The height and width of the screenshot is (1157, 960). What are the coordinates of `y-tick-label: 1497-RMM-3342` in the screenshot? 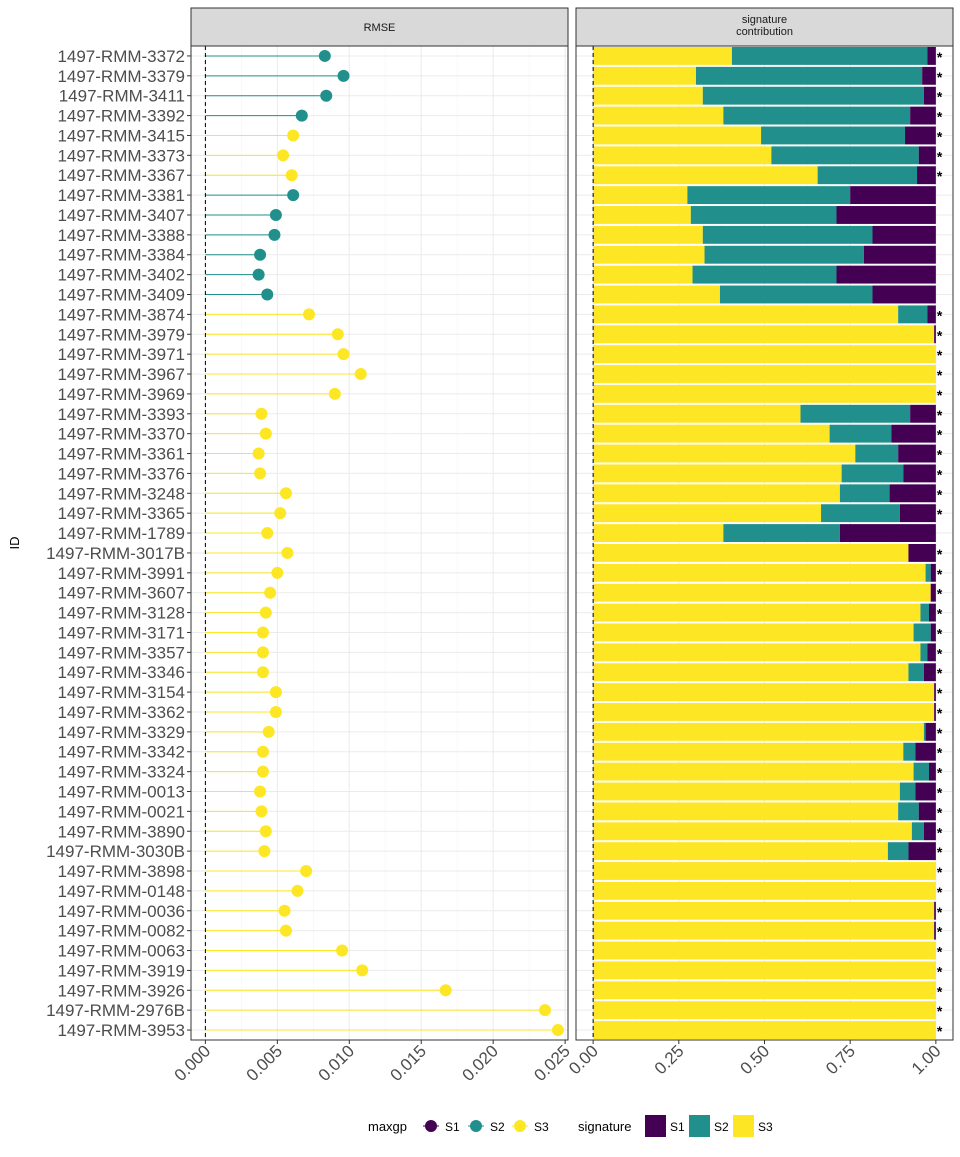 It's located at (121, 752).